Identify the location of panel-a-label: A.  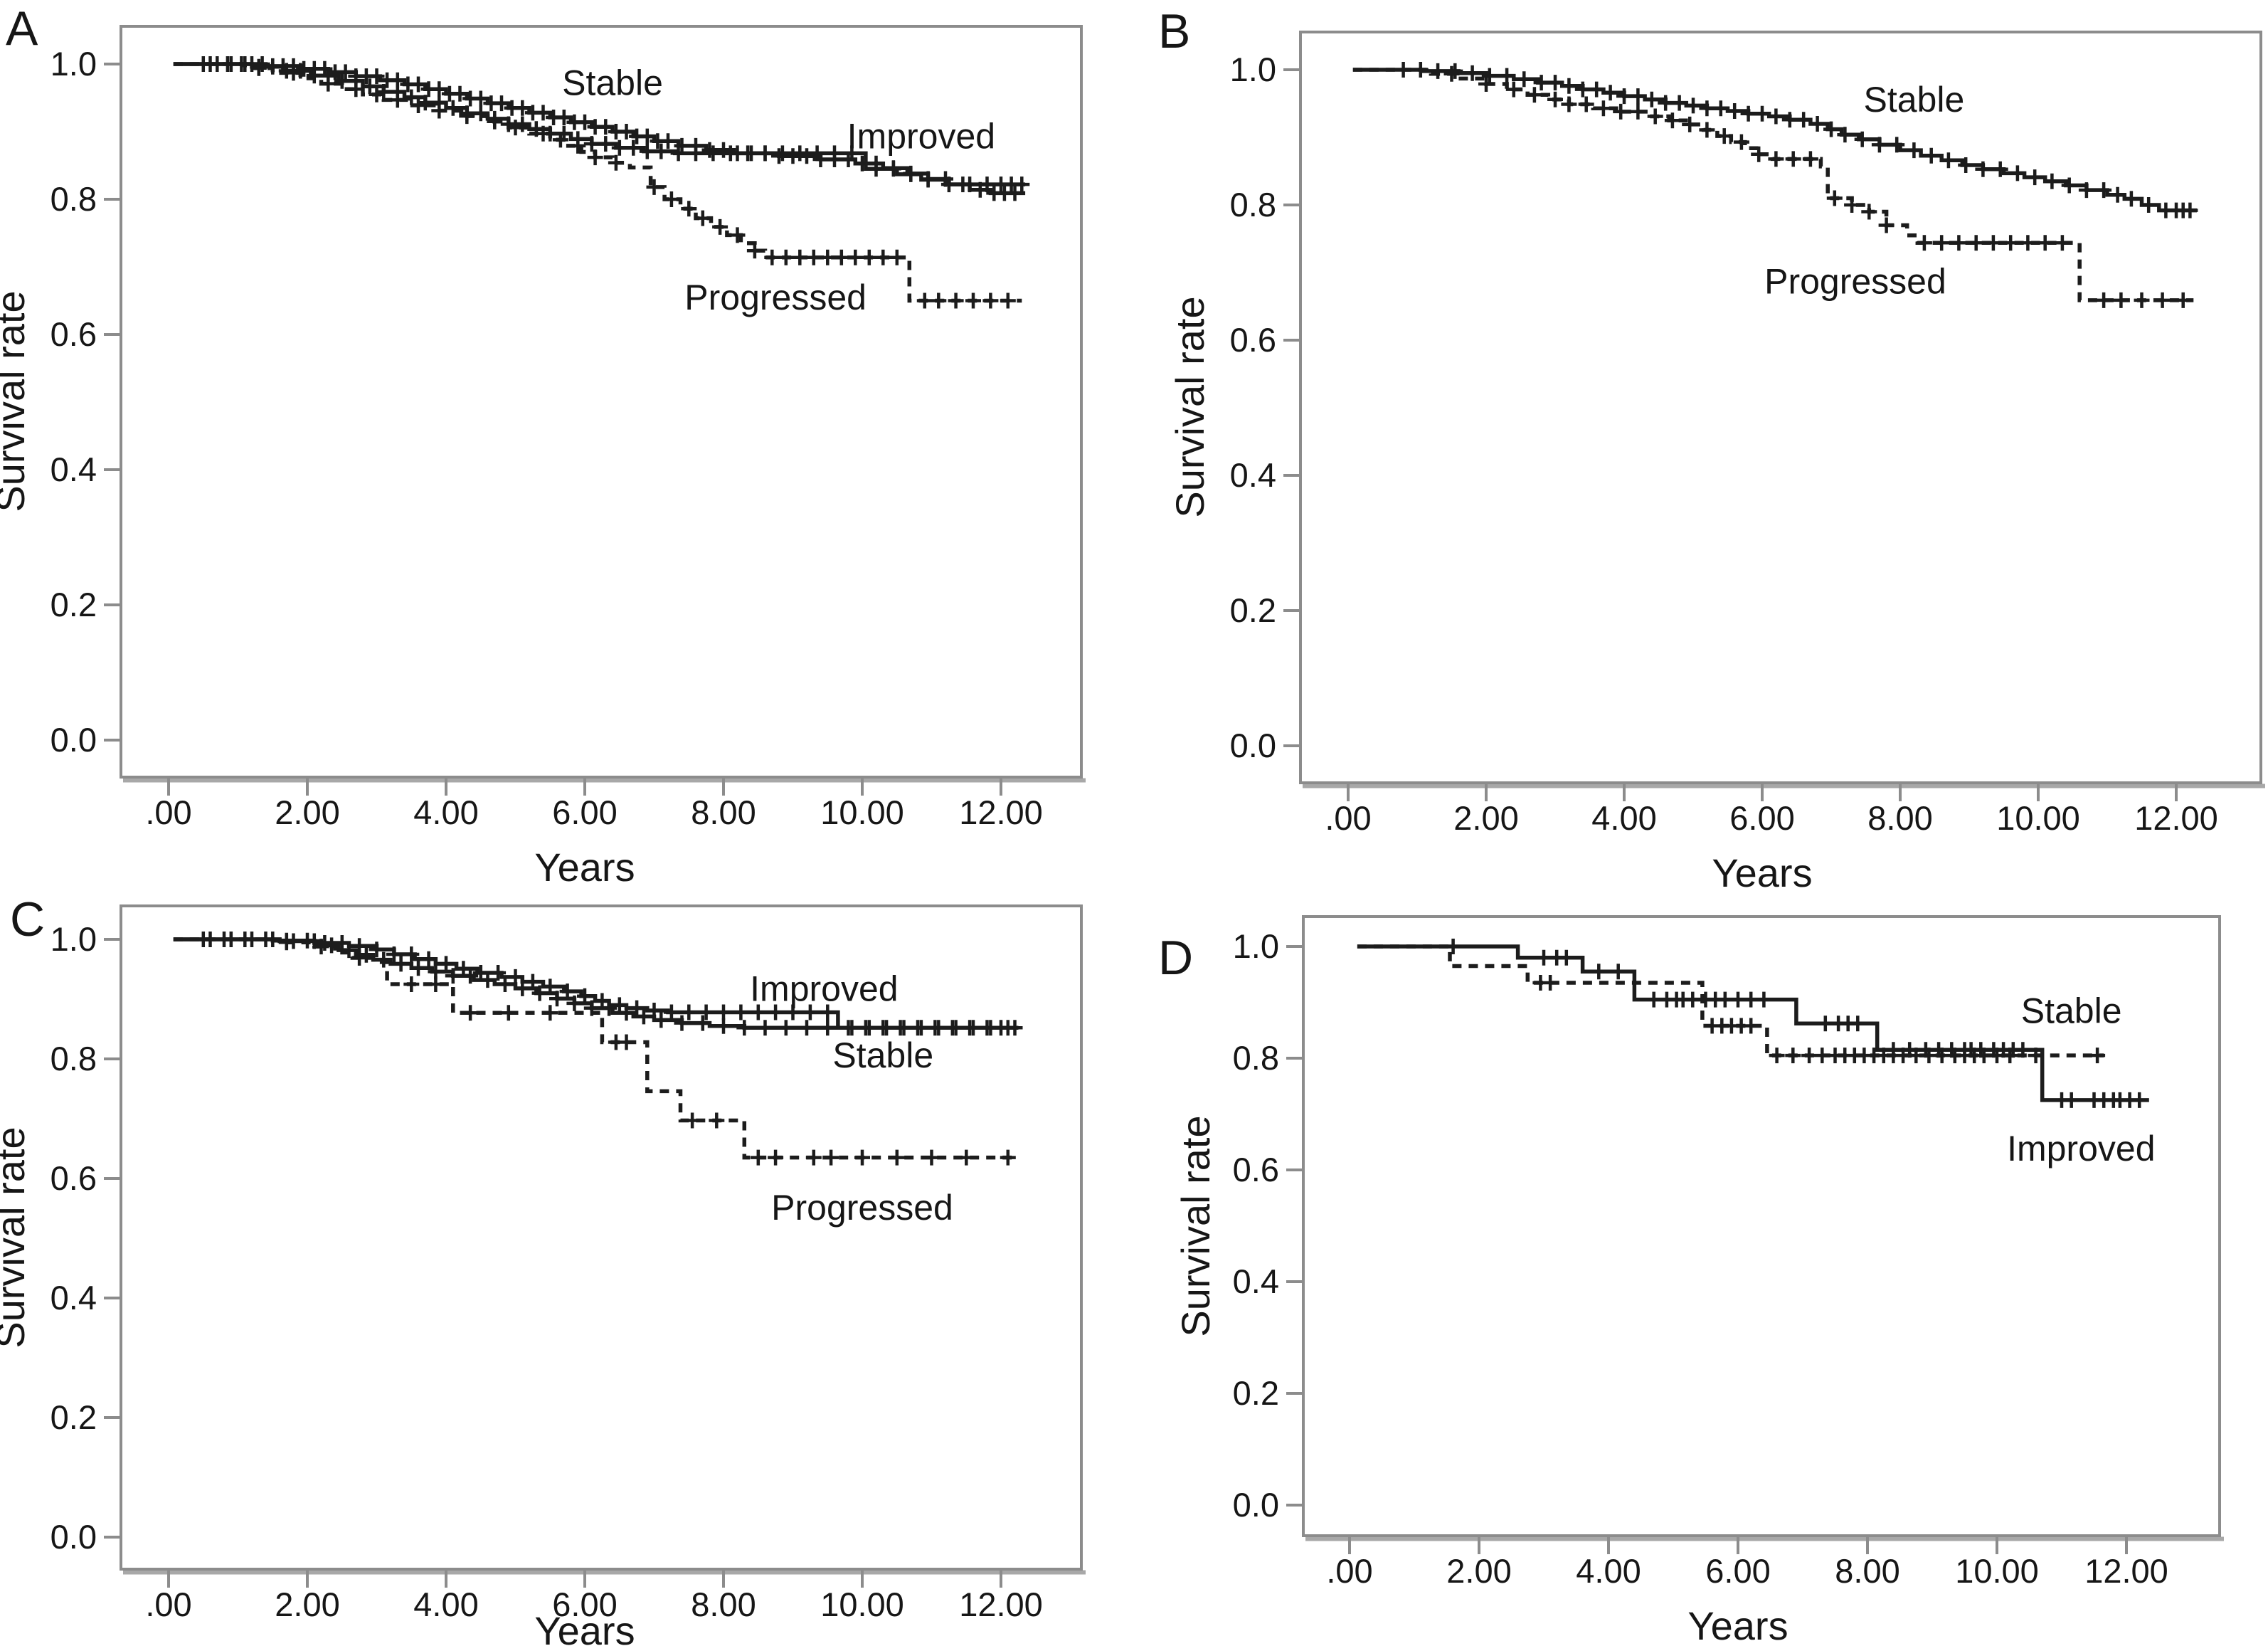
(22, 28).